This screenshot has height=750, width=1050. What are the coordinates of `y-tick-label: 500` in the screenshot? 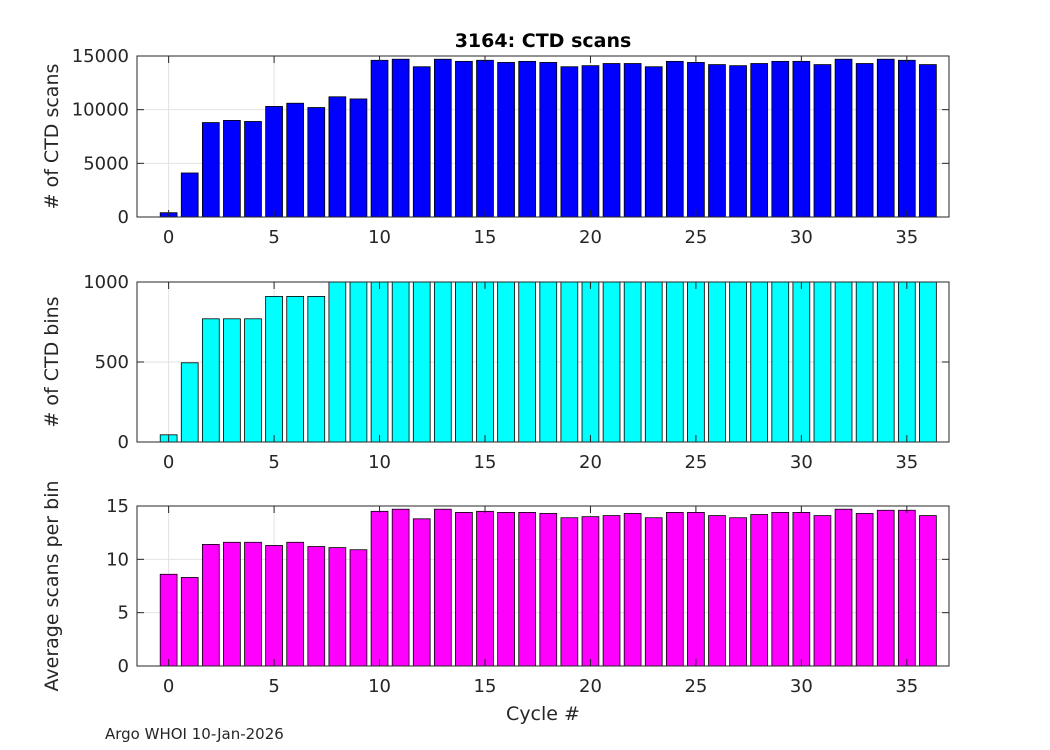 It's located at (112, 362).